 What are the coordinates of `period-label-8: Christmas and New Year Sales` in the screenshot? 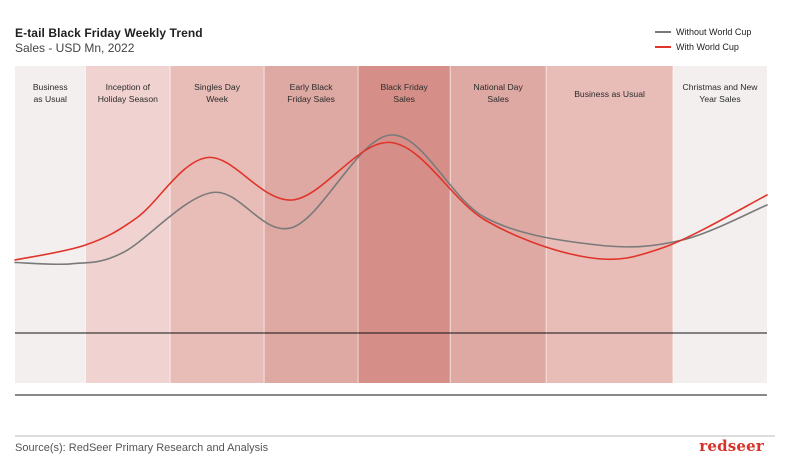 It's located at (721, 93).